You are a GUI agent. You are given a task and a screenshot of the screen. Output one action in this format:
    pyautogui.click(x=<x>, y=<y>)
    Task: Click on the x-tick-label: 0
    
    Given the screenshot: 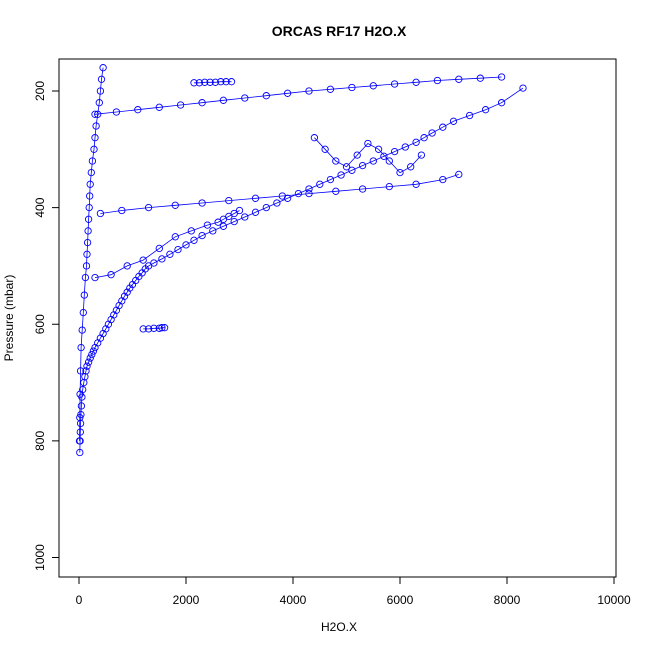 What is the action you would take?
    pyautogui.click(x=79, y=600)
    